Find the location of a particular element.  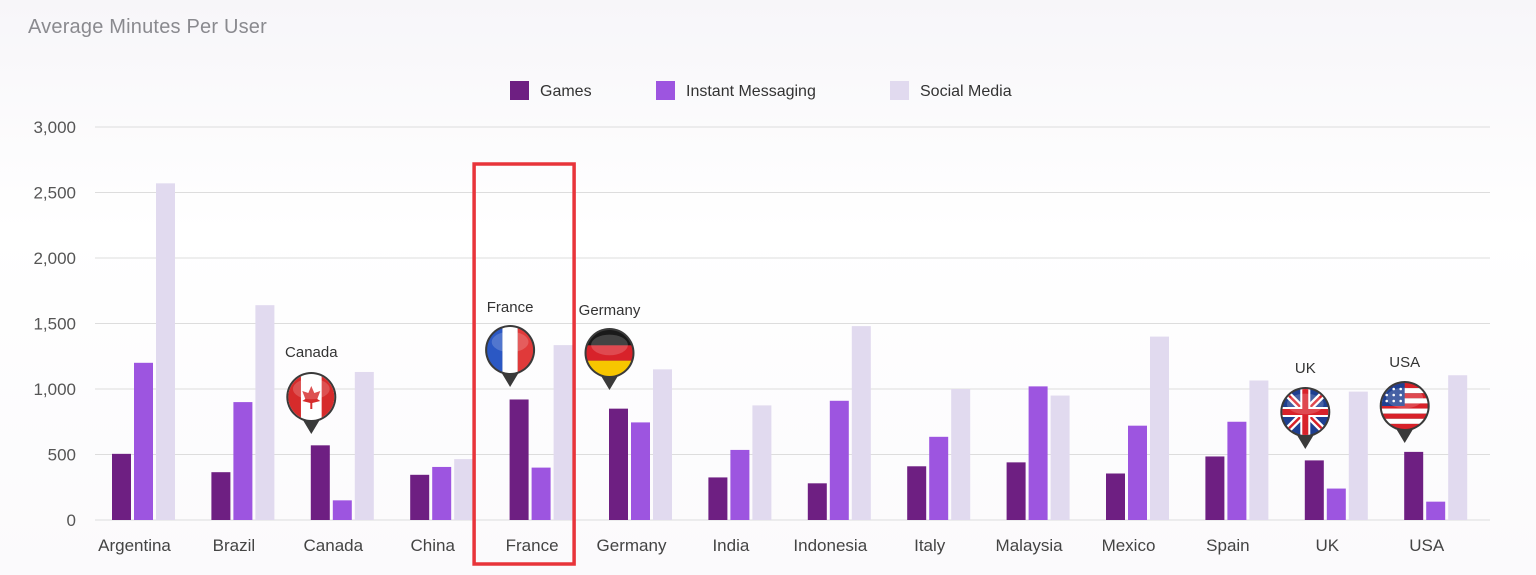

bar-china-social-media is located at coordinates (464, 489).